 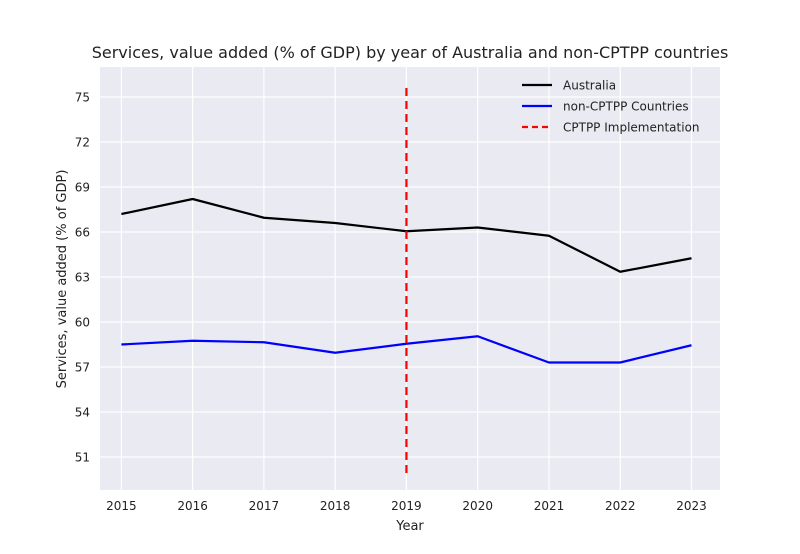 What do you see at coordinates (620, 506) in the screenshot?
I see `x-tick-label: 2022` at bounding box center [620, 506].